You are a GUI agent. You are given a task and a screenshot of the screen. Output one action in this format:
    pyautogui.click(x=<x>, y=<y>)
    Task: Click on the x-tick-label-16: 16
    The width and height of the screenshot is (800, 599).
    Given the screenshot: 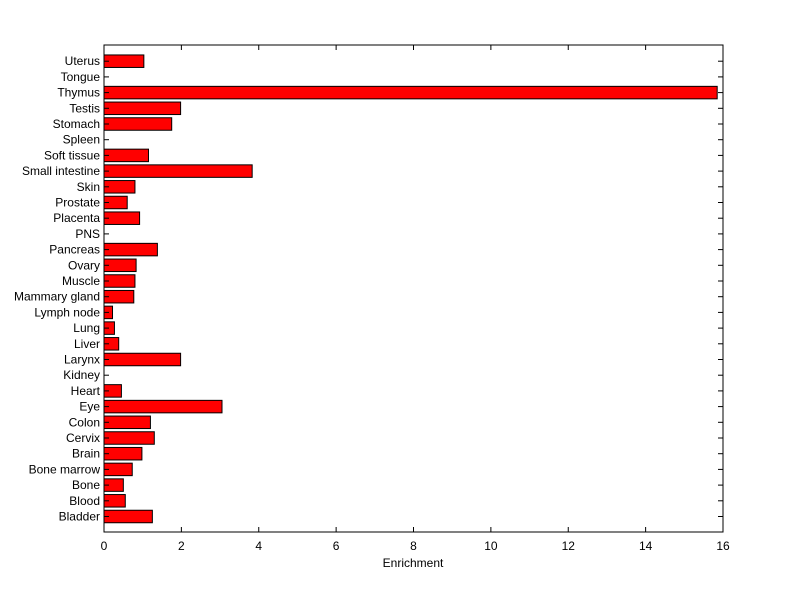 What is the action you would take?
    pyautogui.click(x=723, y=546)
    